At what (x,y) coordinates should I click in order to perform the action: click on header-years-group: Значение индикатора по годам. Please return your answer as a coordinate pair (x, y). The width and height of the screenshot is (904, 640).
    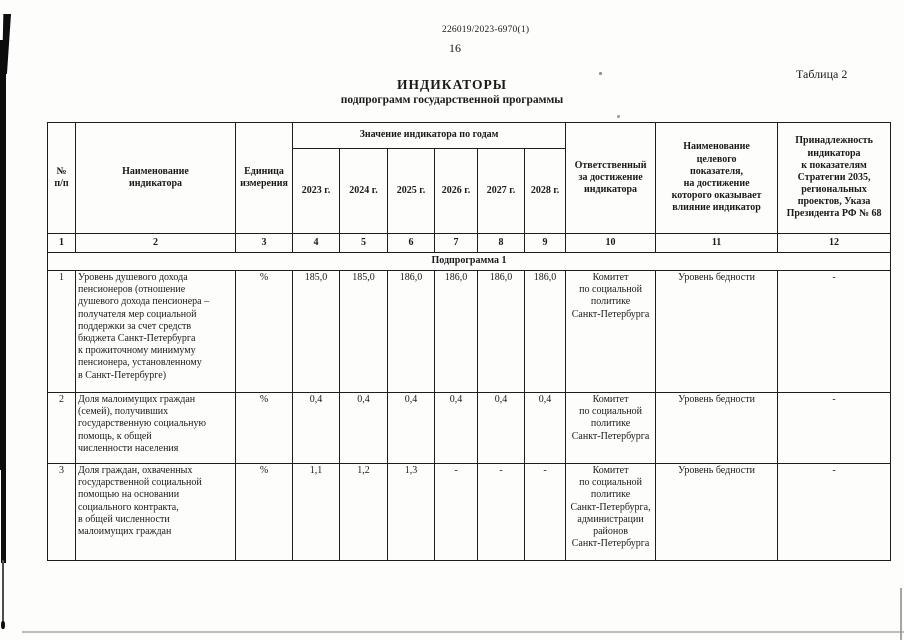
    Looking at the image, I should click on (429, 135).